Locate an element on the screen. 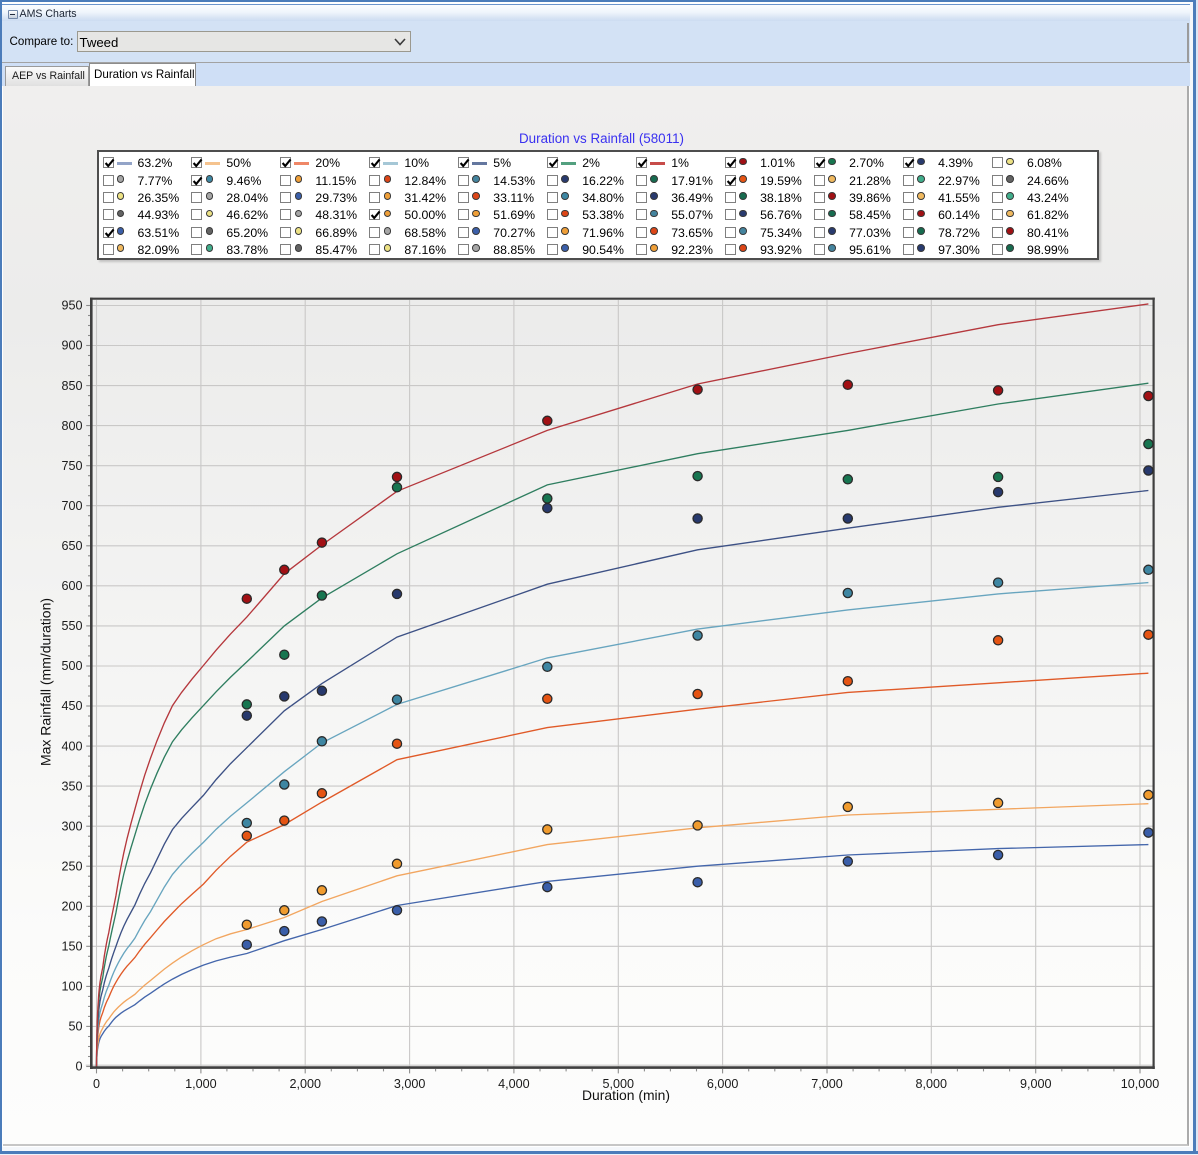  svg-text: 300 is located at coordinates (71, 826).